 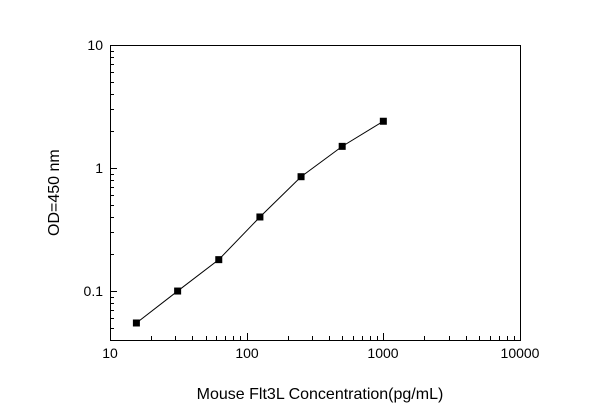 I want to click on y-tick-label: 1, so click(x=99, y=168).